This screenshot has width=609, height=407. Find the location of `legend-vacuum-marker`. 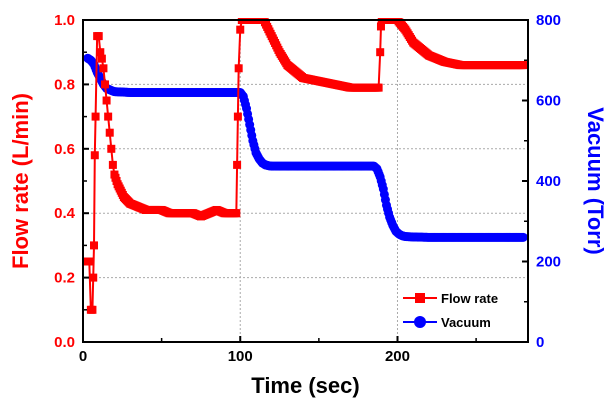

legend-vacuum-marker is located at coordinates (420, 322).